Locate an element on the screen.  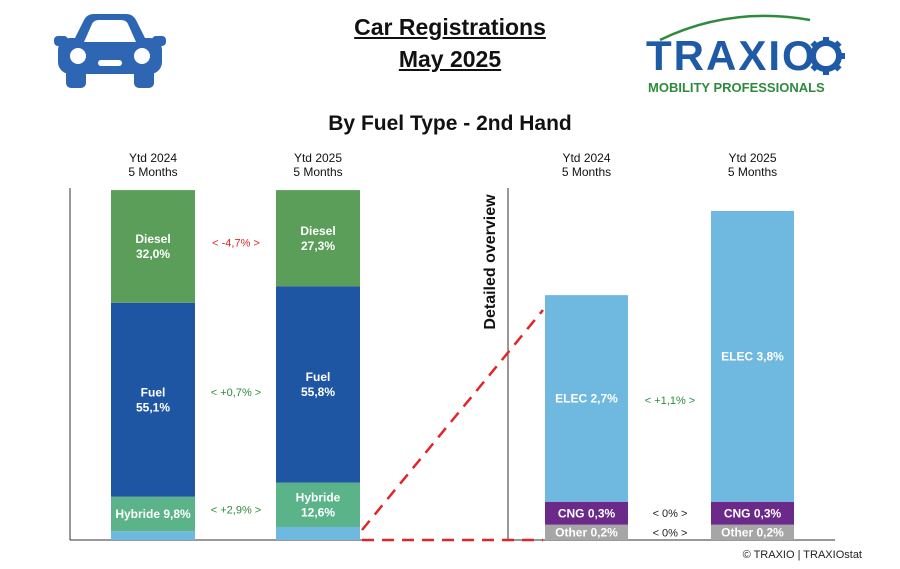
traxio-logo: TRAXIO MOBILITY PROFESSIONALS is located at coordinates (750, 55).